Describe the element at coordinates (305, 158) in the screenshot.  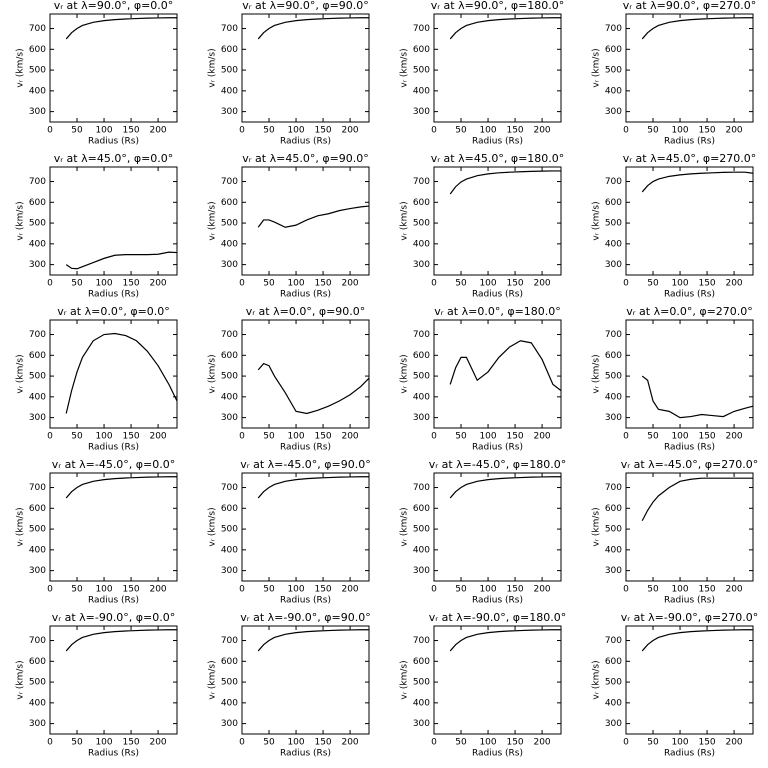
I see `panel-title: vᵣ at λ=45.0°, φ=90.0°` at that location.